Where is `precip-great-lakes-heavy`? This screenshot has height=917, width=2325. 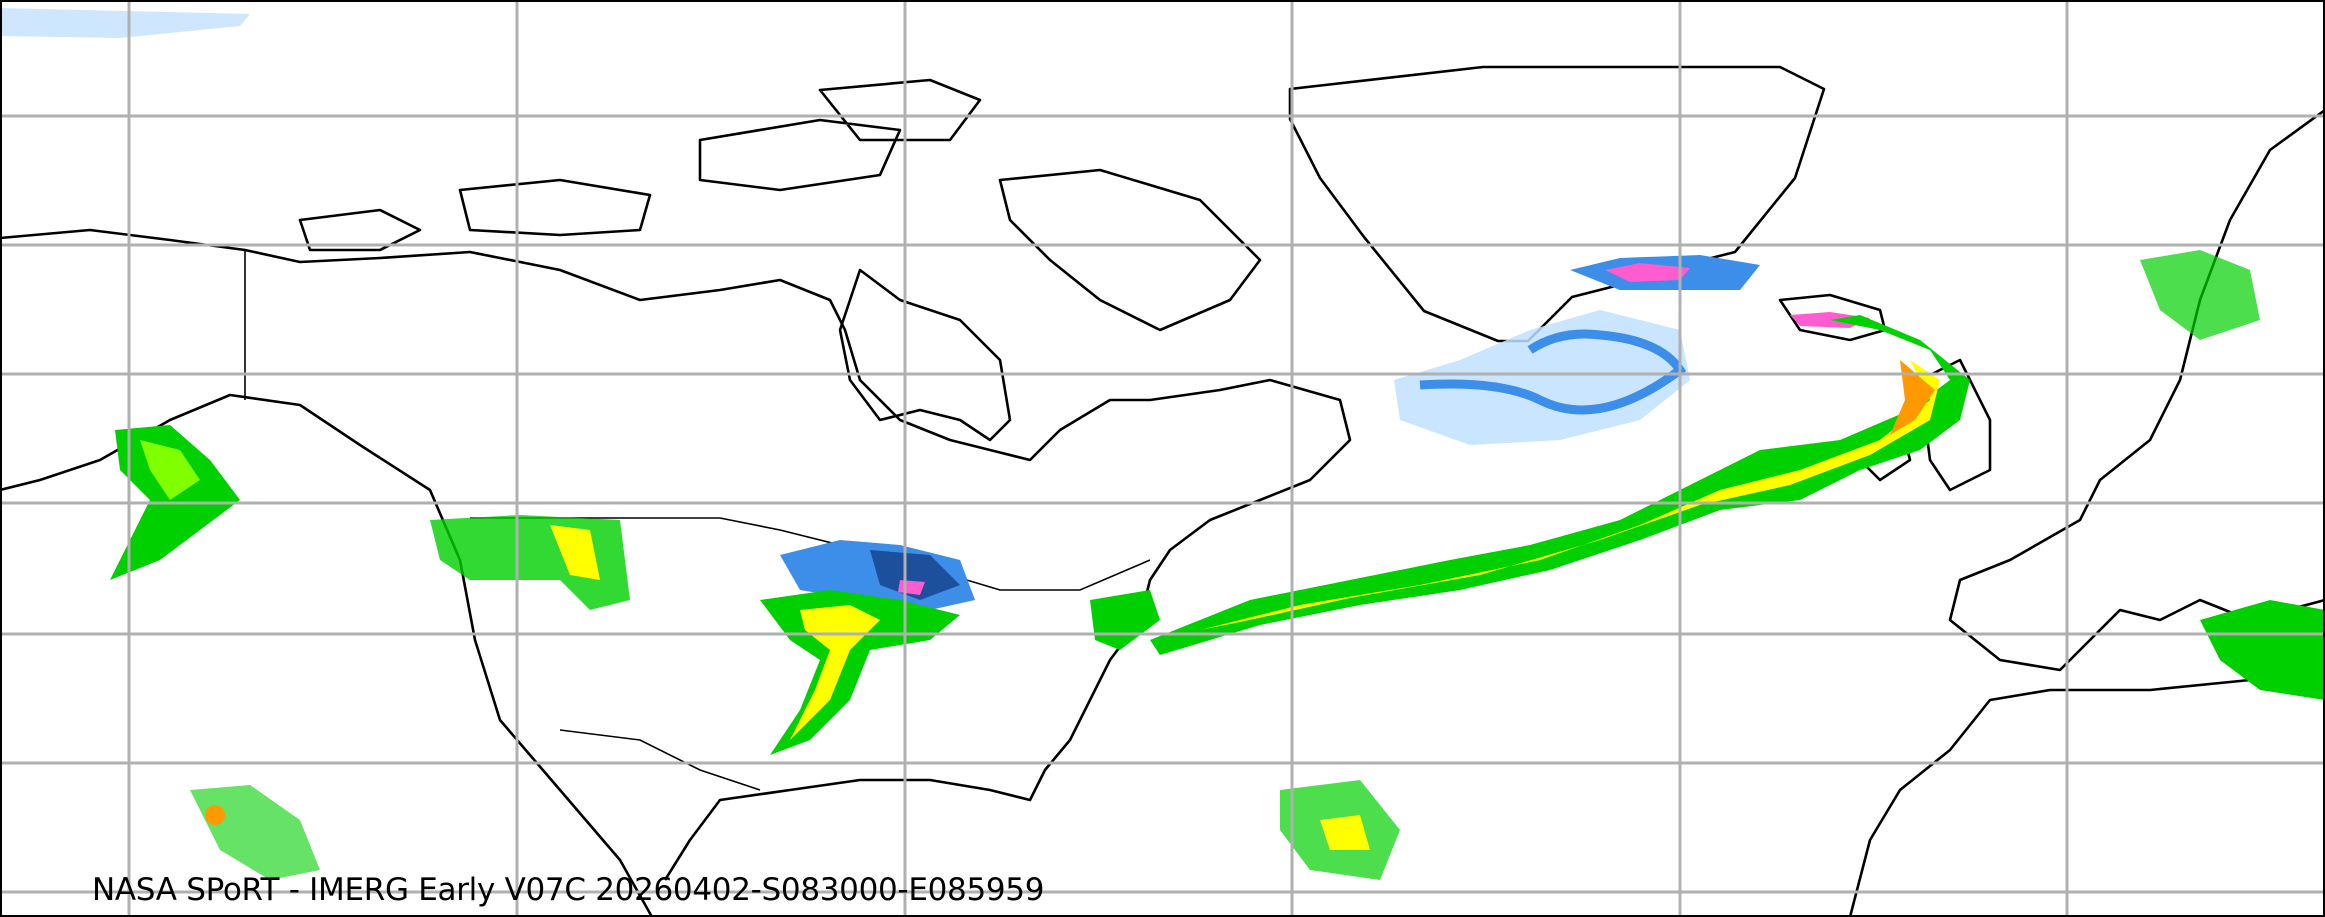 precip-great-lakes-heavy is located at coordinates (915, 575).